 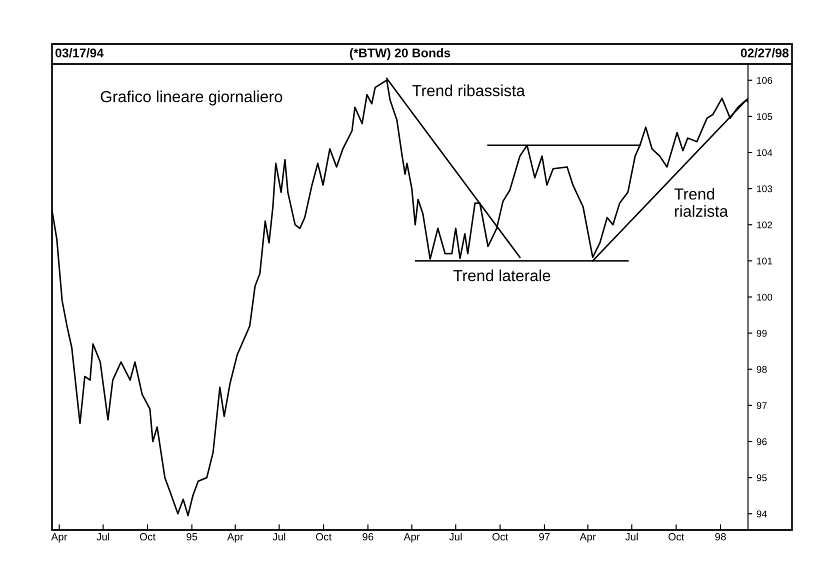 What do you see at coordinates (764, 116) in the screenshot?
I see `y-tick-label: 105` at bounding box center [764, 116].